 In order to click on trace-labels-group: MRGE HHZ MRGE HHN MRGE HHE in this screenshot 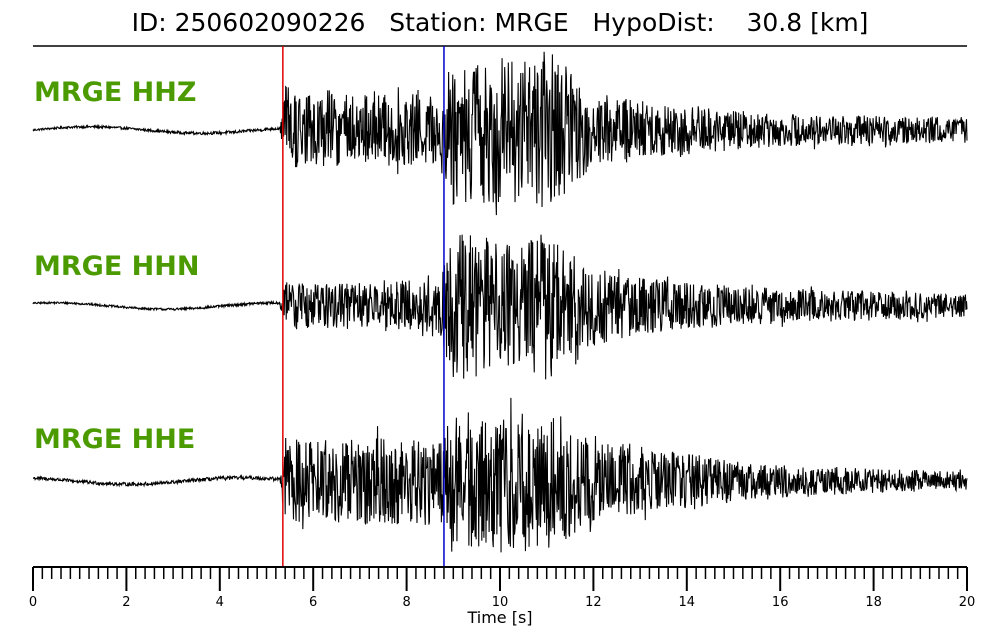, I will do `click(116, 266)`.